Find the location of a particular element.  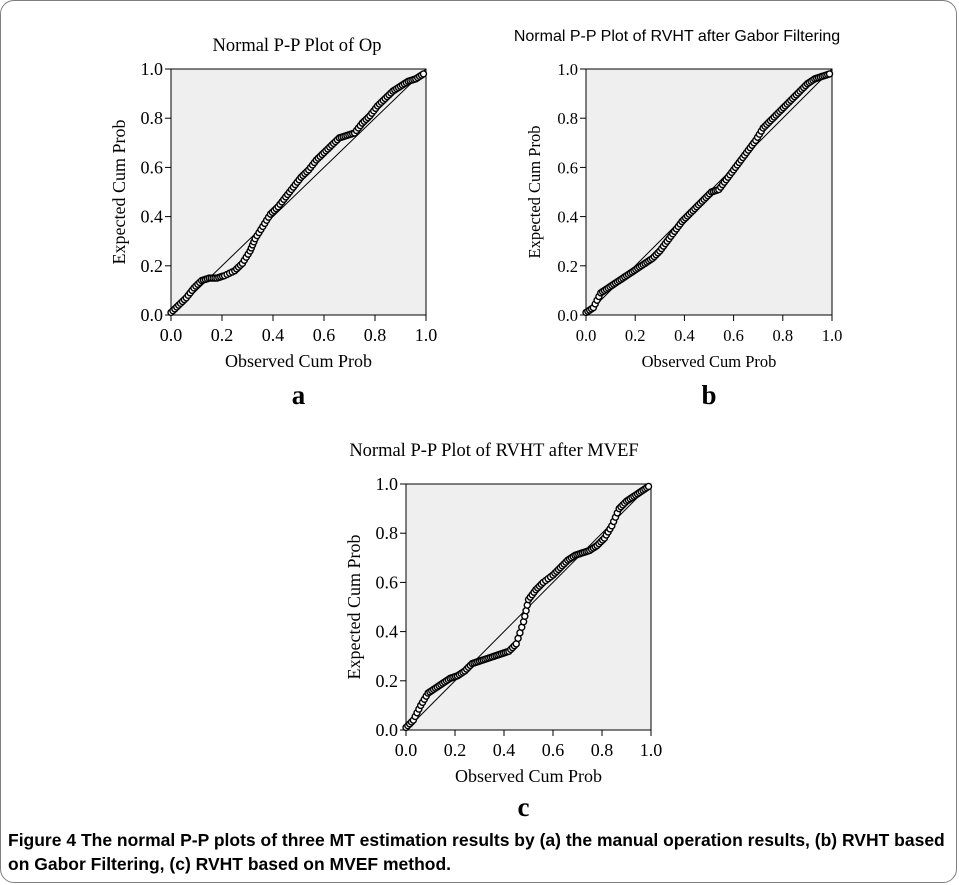

chart-title: Normal P-P Plot of RVHT after MVEF is located at coordinates (493, 451).